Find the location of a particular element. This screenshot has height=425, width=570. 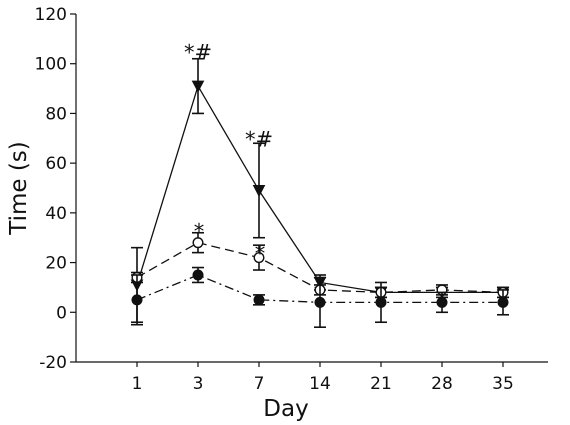

y-tick-label: 0 is located at coordinates (61, 313).